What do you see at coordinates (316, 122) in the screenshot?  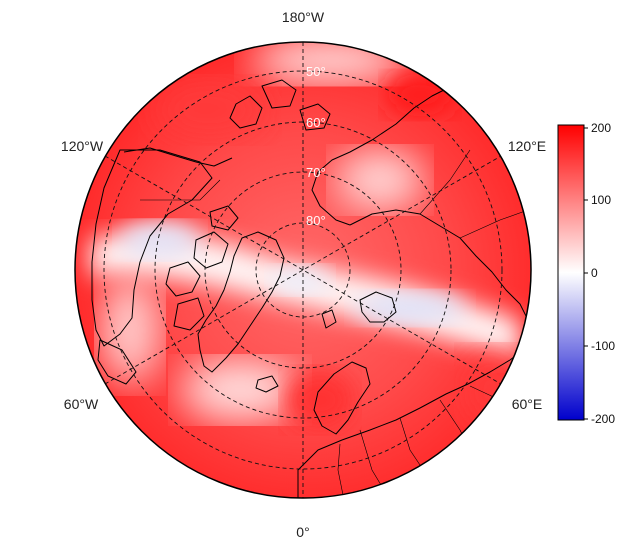 I see `lat-label-60: 60°` at bounding box center [316, 122].